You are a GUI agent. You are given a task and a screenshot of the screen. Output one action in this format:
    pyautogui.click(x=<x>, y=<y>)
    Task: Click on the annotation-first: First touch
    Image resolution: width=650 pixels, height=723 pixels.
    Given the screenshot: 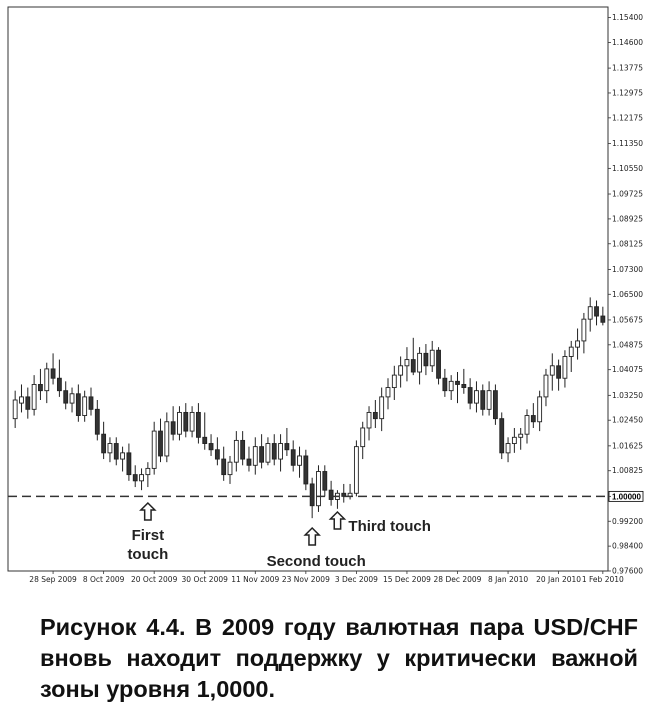 What is the action you would take?
    pyautogui.click(x=147, y=532)
    